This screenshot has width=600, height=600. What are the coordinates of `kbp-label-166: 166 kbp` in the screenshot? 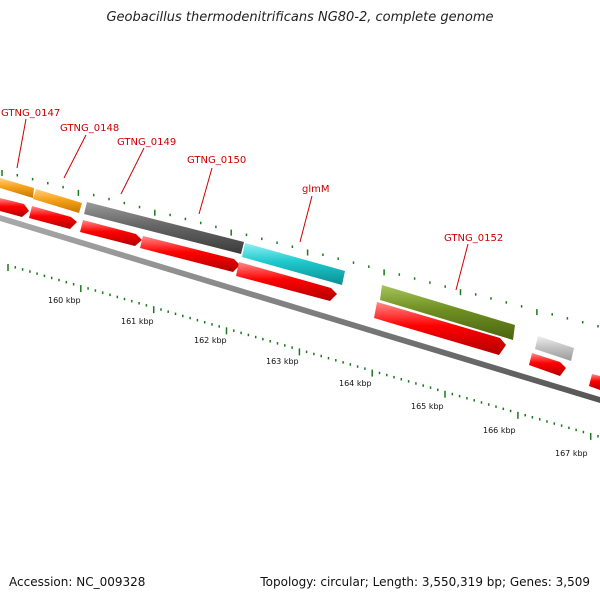 It's located at (499, 430).